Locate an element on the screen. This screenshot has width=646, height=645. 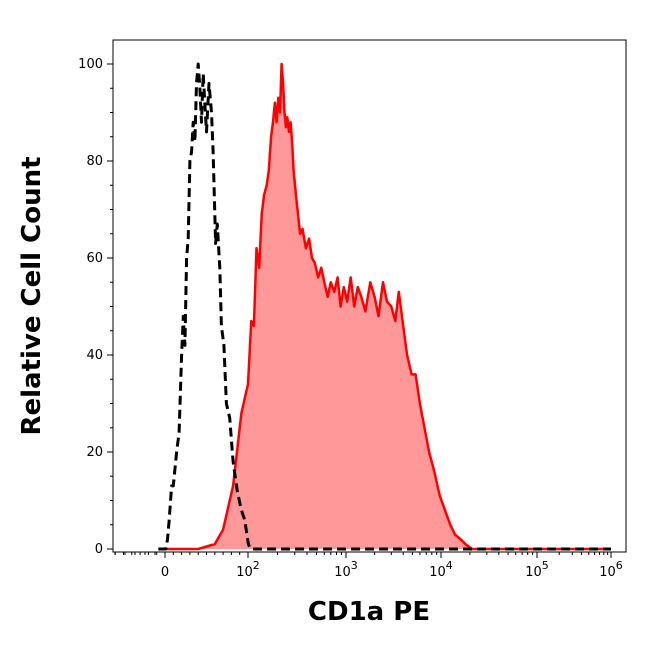
x-tick-label-100000: 10⁵ is located at coordinates (537, 569).